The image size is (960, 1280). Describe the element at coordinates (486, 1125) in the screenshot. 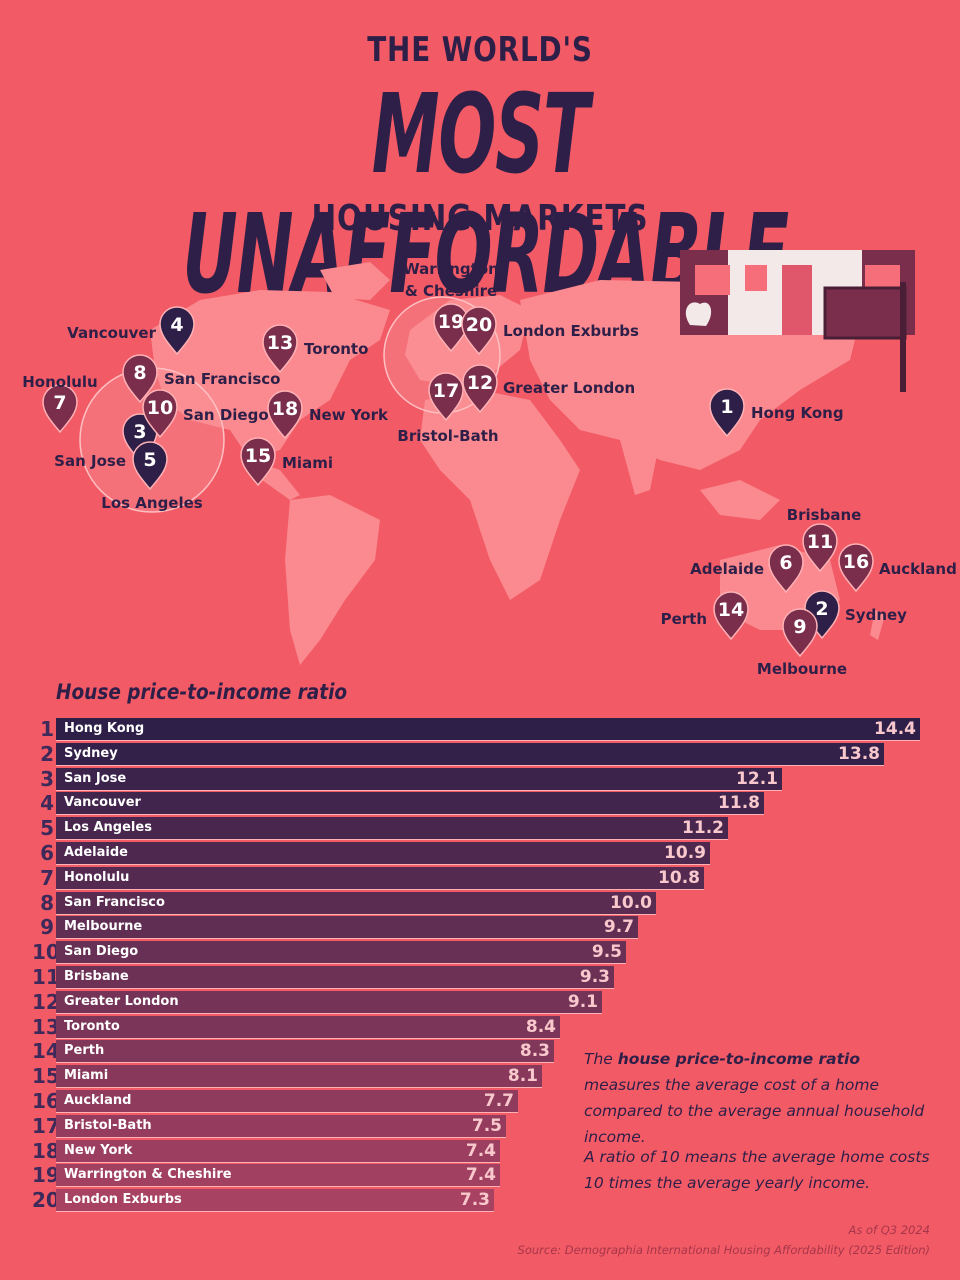

I see `bar-value-label: 7.5` at that location.